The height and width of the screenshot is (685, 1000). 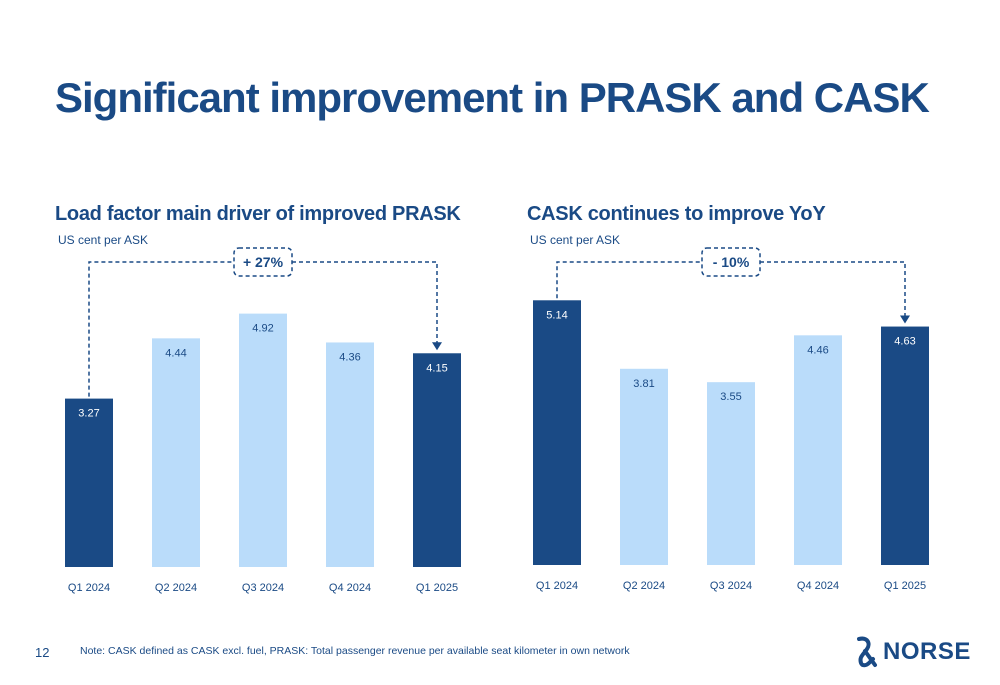 What do you see at coordinates (867, 652) in the screenshot?
I see `norse-logo-icon` at bounding box center [867, 652].